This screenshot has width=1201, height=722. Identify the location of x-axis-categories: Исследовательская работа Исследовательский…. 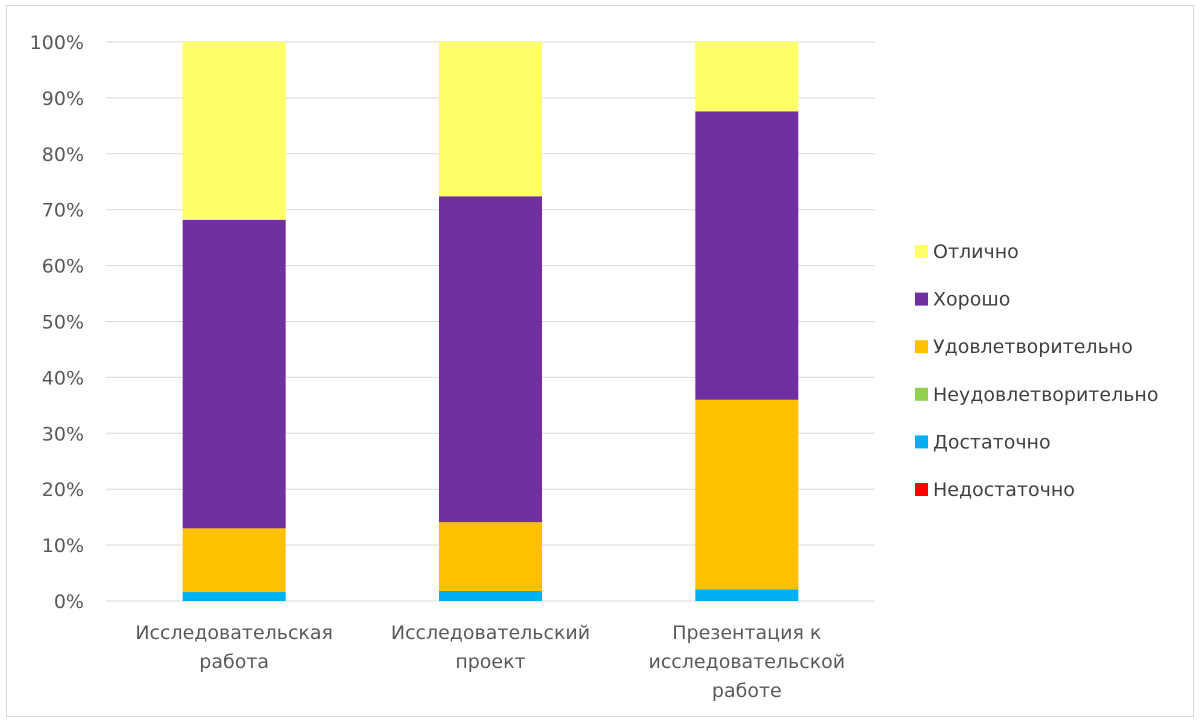
(490, 662).